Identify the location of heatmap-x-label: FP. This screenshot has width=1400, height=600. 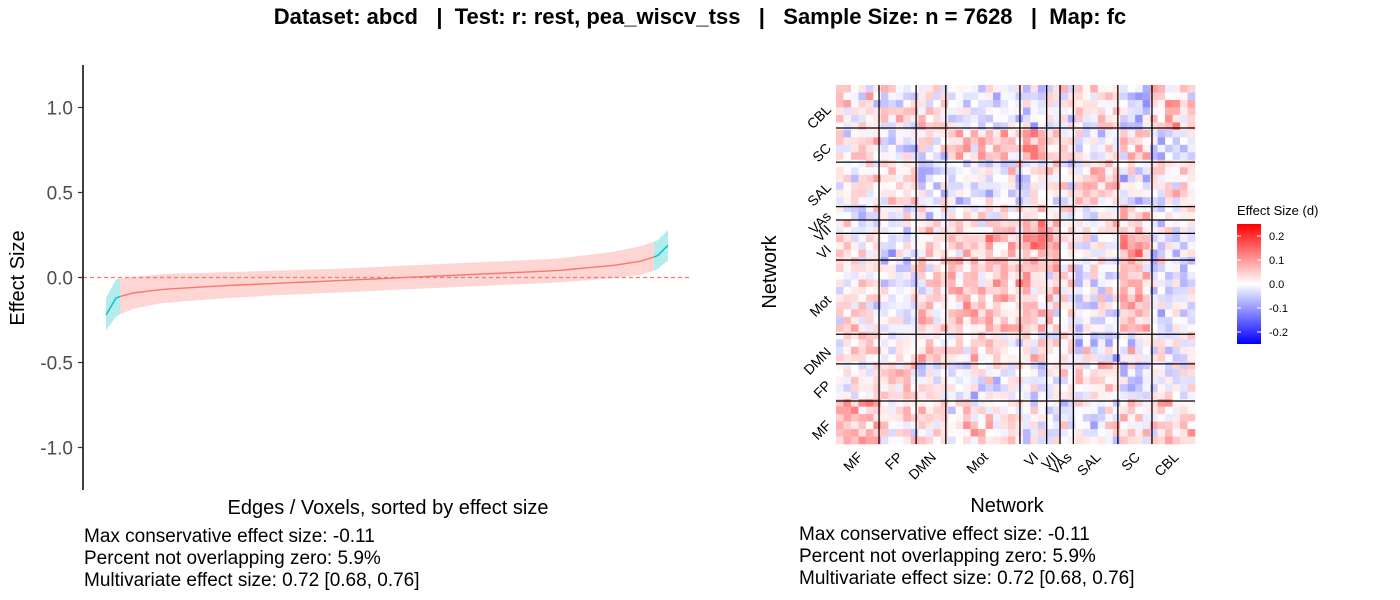
(894, 461).